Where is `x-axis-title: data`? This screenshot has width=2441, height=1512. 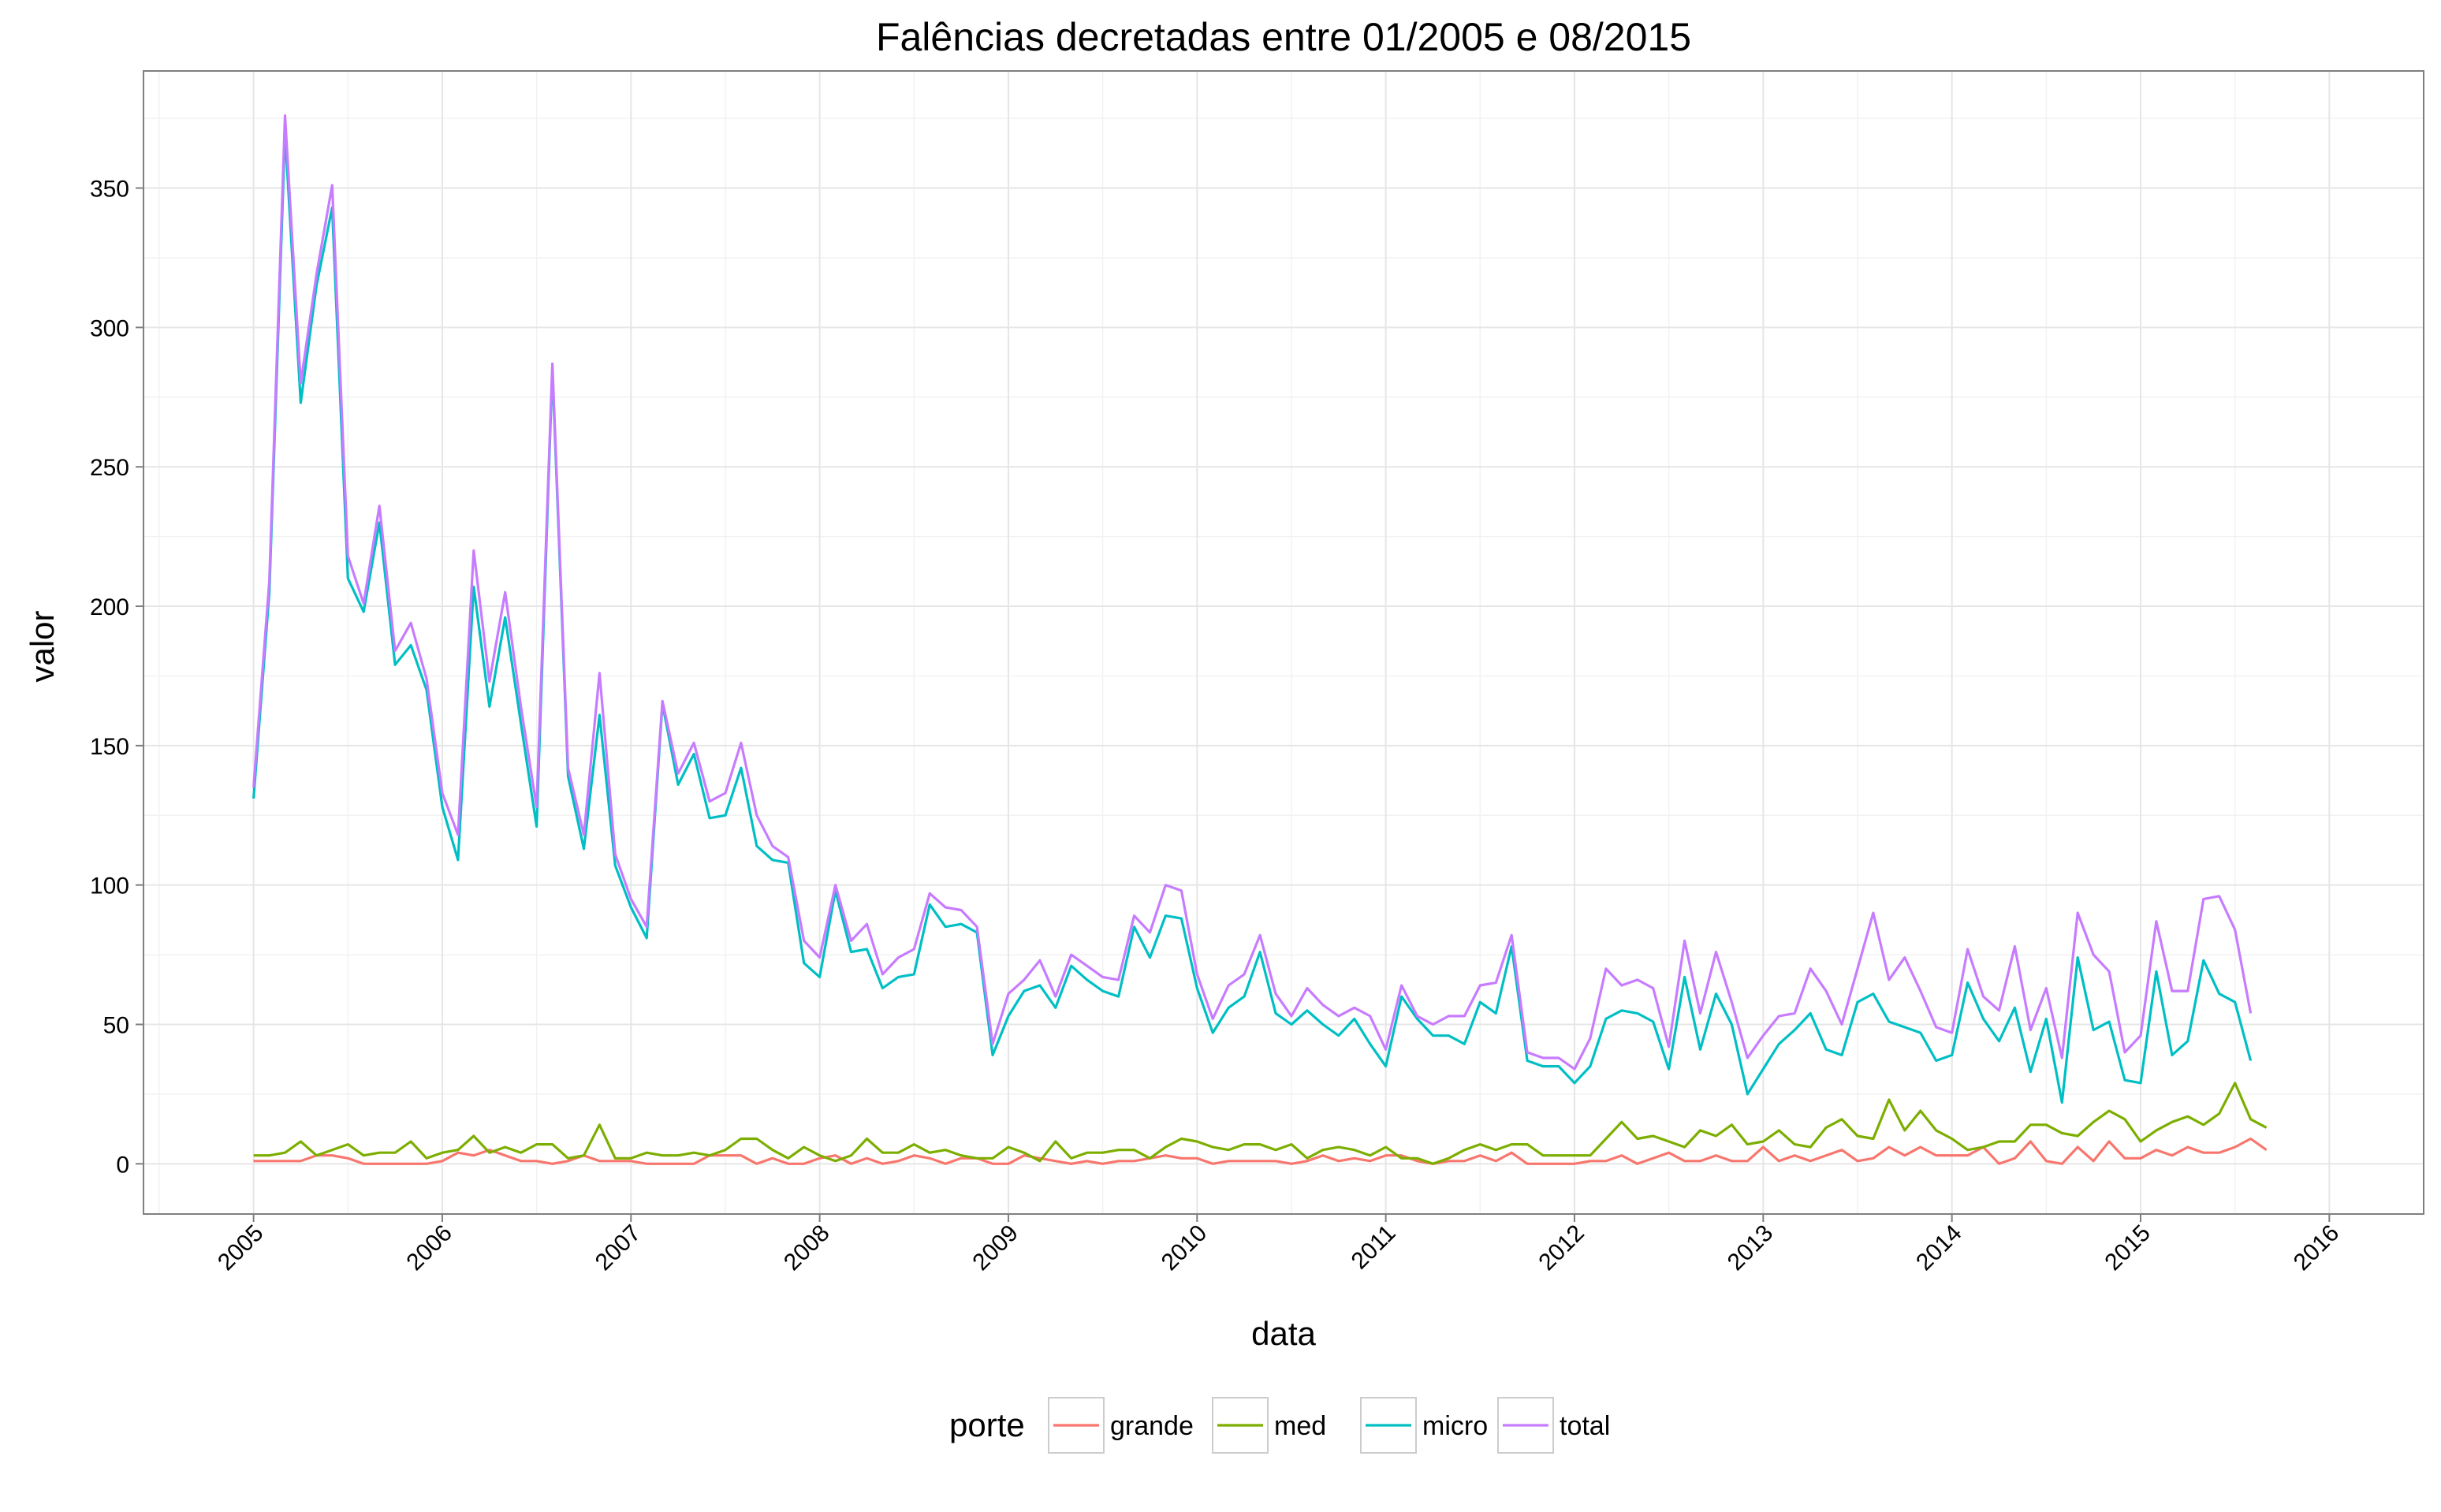 x-axis-title: data is located at coordinates (1283, 1334).